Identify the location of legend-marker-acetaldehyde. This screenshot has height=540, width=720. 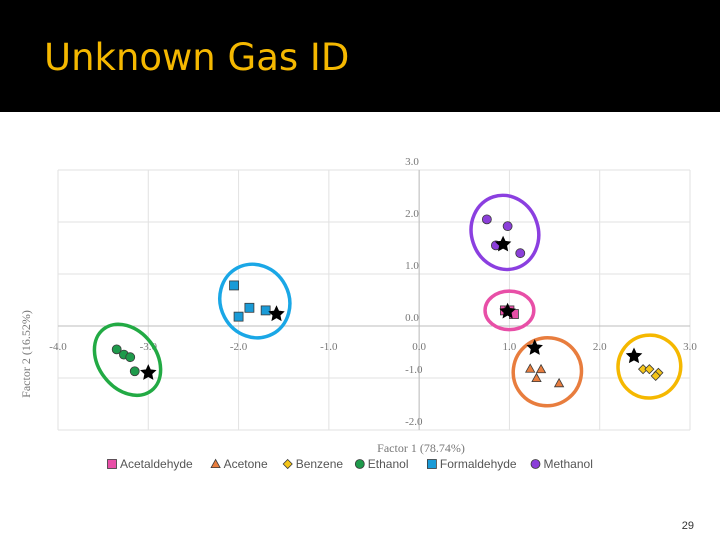
(112, 464).